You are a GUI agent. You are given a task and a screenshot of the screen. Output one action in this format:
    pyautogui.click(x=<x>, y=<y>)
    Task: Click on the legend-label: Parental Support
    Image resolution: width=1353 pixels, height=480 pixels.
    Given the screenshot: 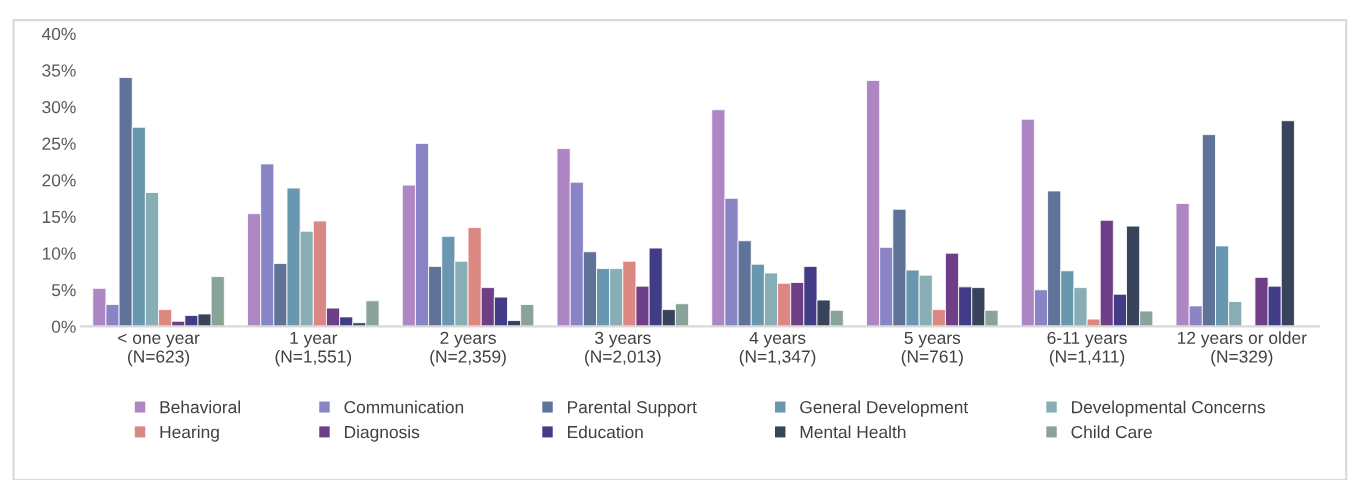 What is the action you would take?
    pyautogui.click(x=632, y=408)
    